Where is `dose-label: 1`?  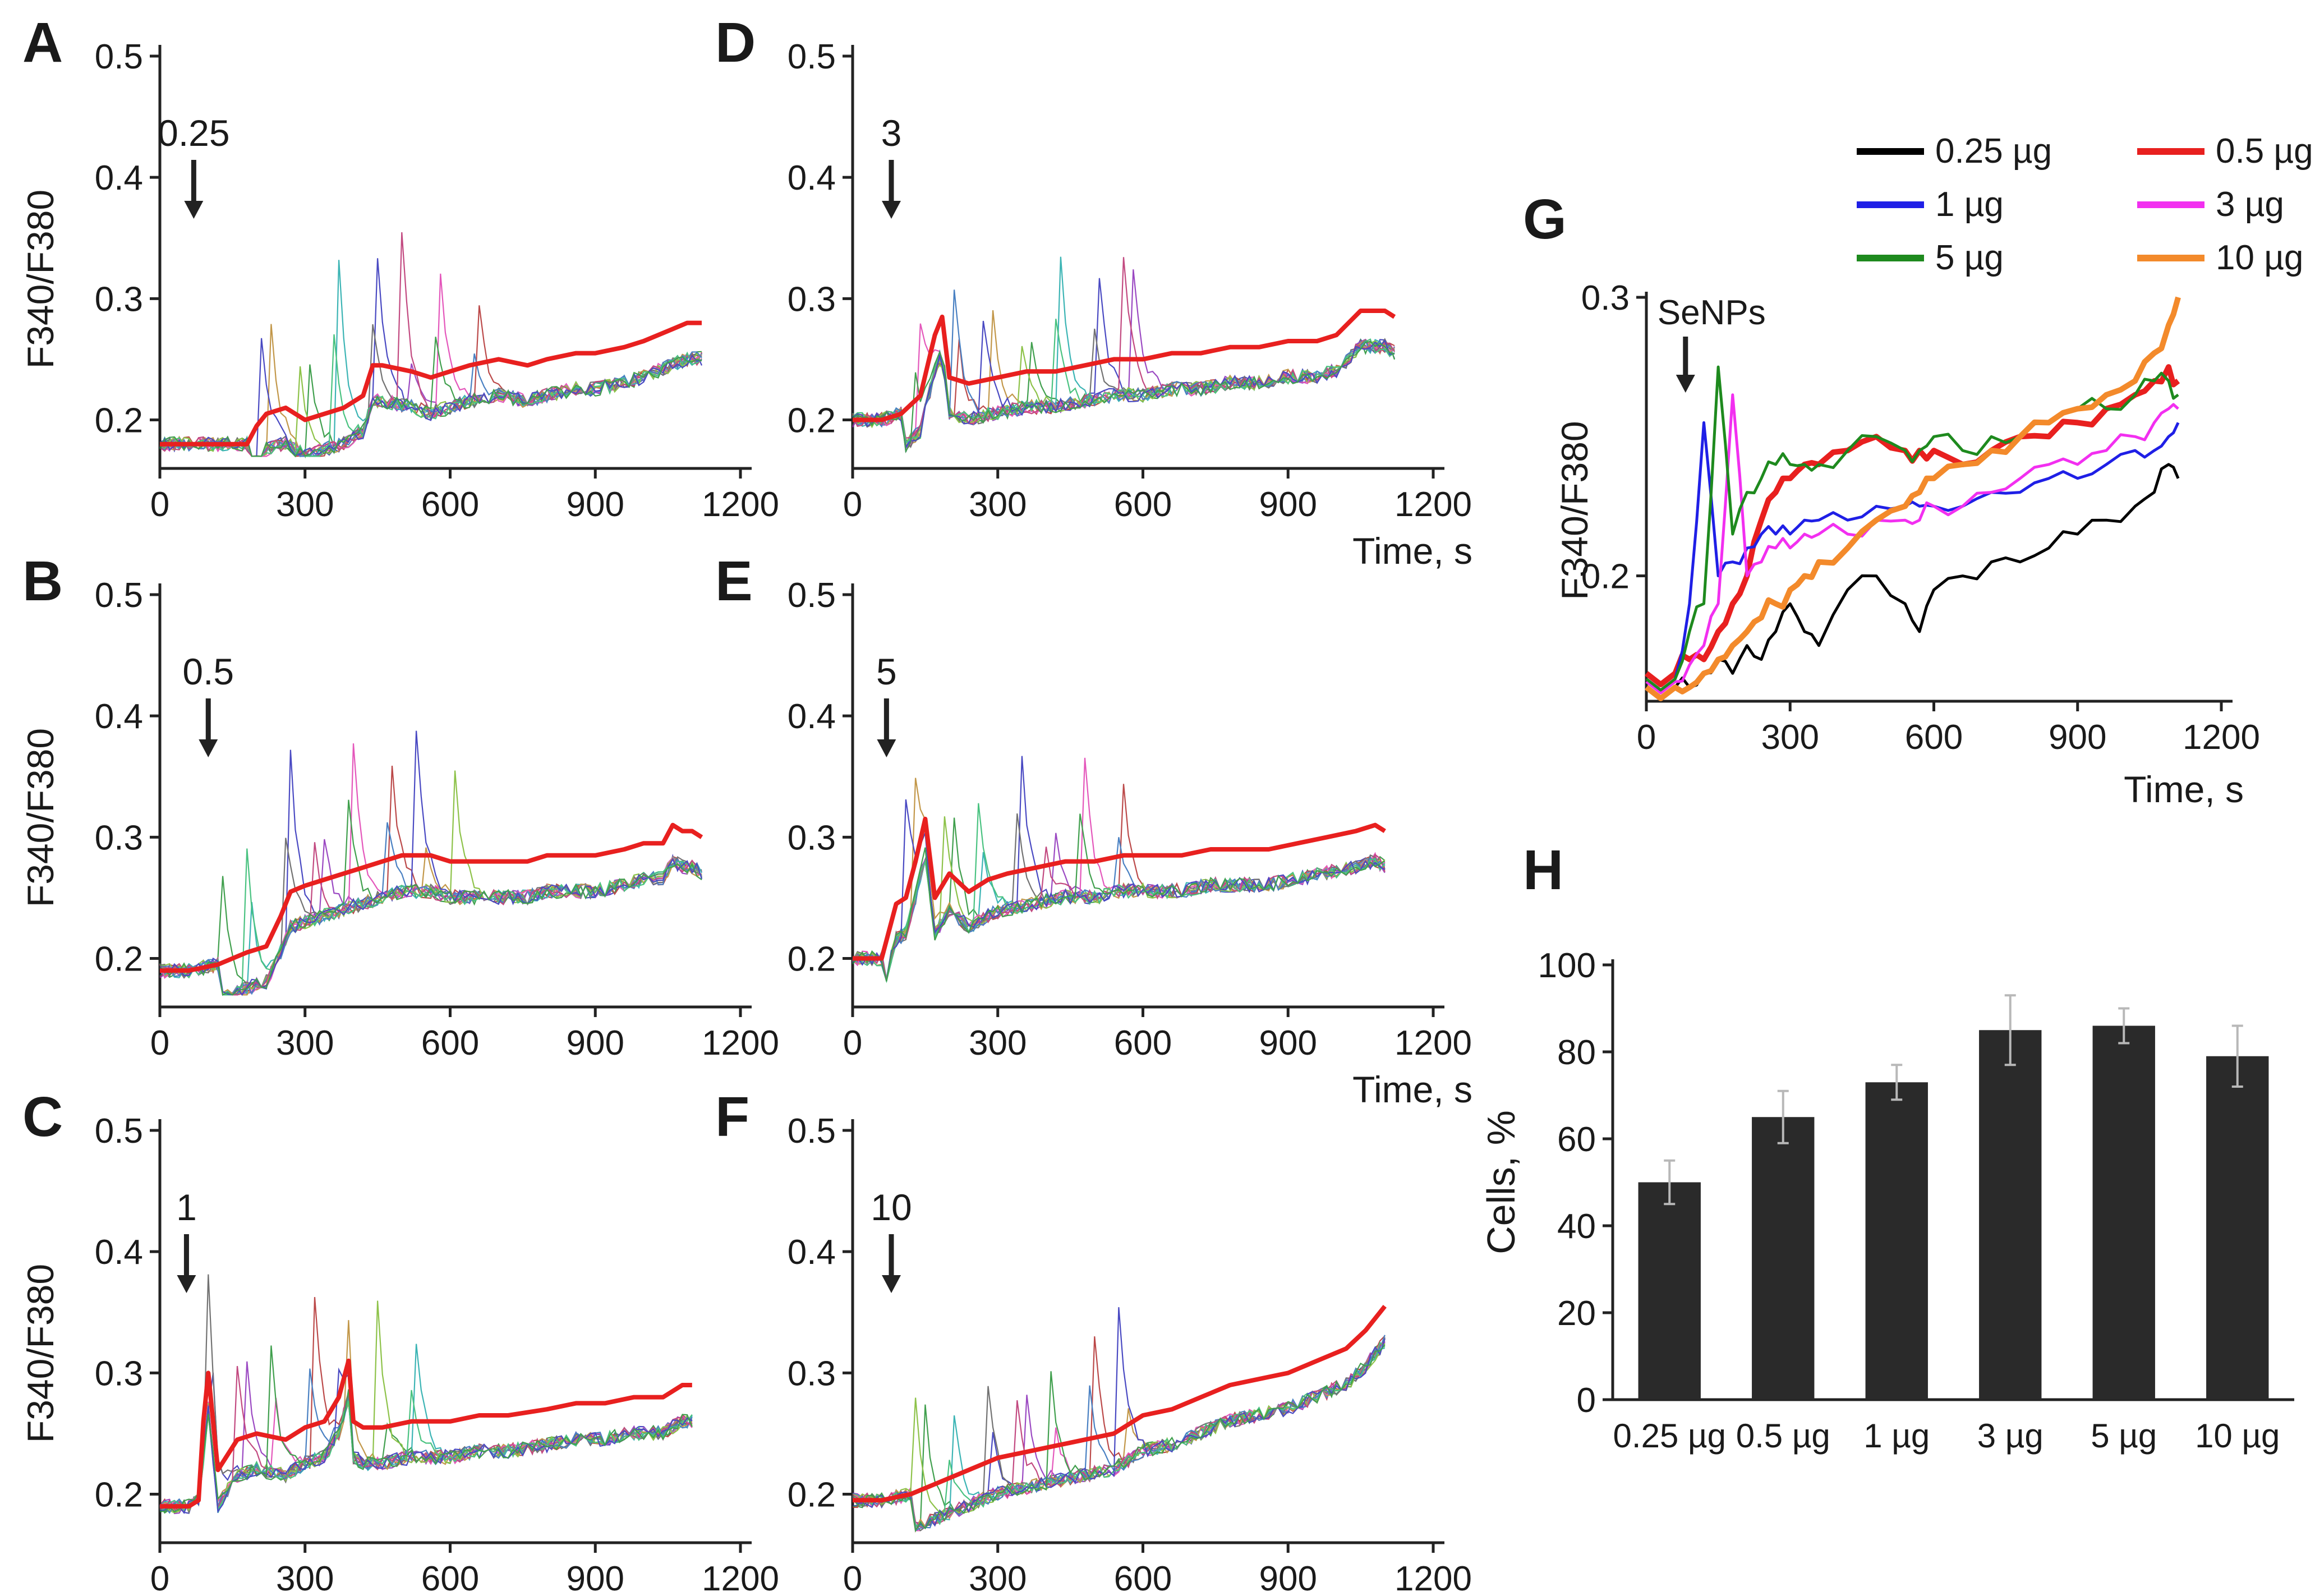
dose-label: 1 is located at coordinates (186, 1207).